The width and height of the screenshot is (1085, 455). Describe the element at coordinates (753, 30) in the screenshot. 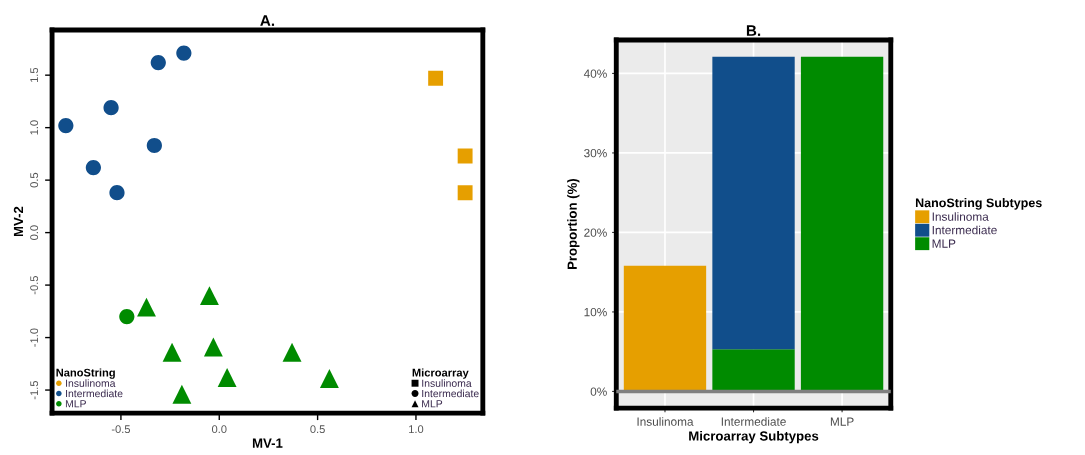

I see `chart-title: B.` at that location.